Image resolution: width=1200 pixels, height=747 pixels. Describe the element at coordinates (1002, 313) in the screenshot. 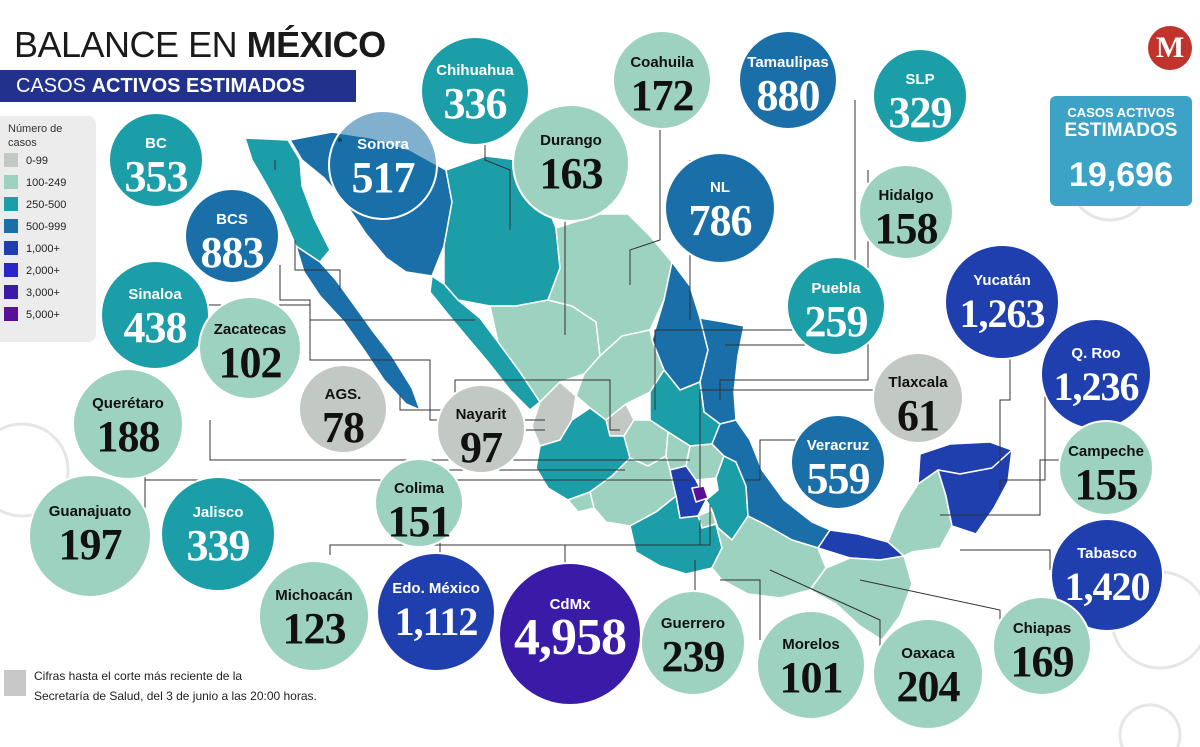

I see `state-value: 1,263` at that location.